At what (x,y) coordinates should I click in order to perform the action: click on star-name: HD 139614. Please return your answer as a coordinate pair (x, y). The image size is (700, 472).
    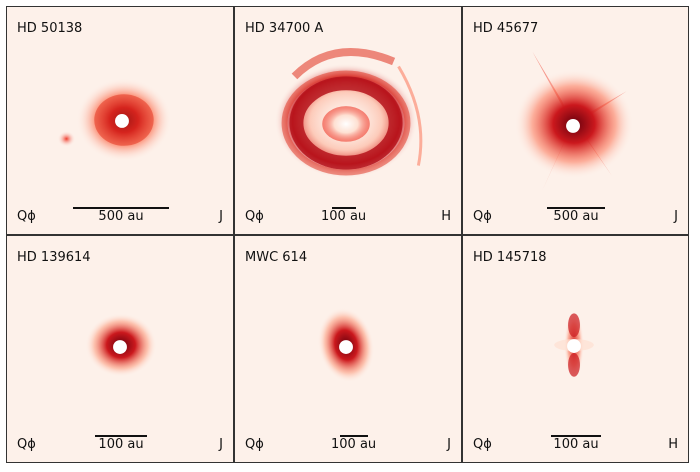
    Looking at the image, I should click on (54, 257).